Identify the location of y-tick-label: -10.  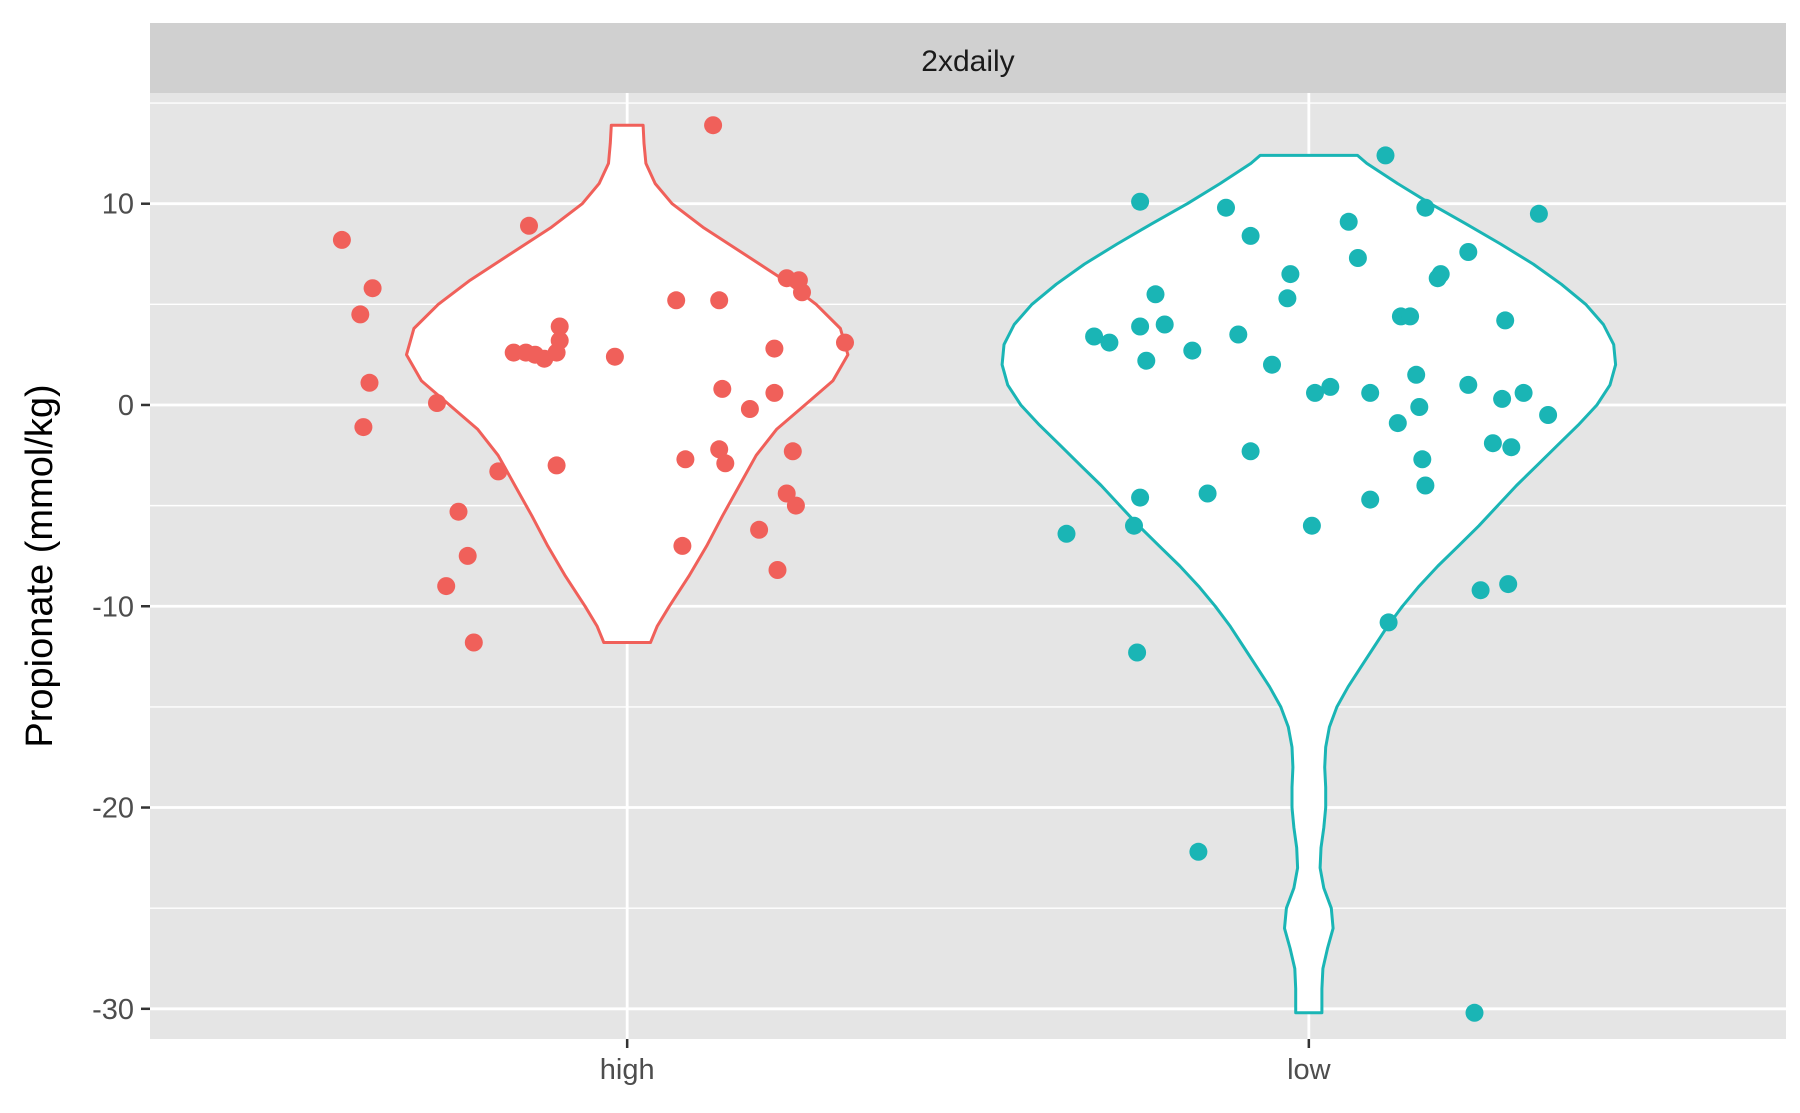
(113, 607).